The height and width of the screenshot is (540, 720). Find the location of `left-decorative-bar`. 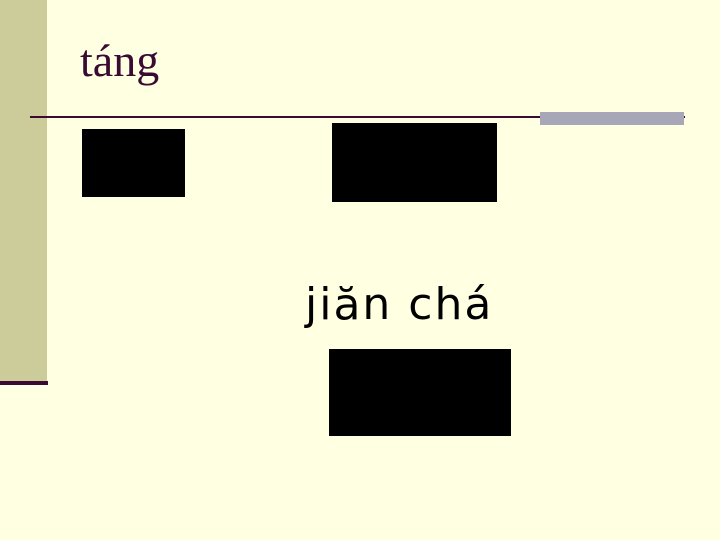

left-decorative-bar is located at coordinates (23, 191).